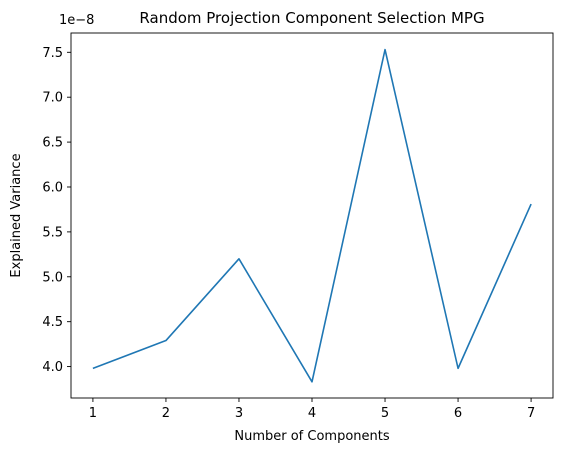  Describe the element at coordinates (458, 413) in the screenshot. I see `x-tick-label: 6` at that location.